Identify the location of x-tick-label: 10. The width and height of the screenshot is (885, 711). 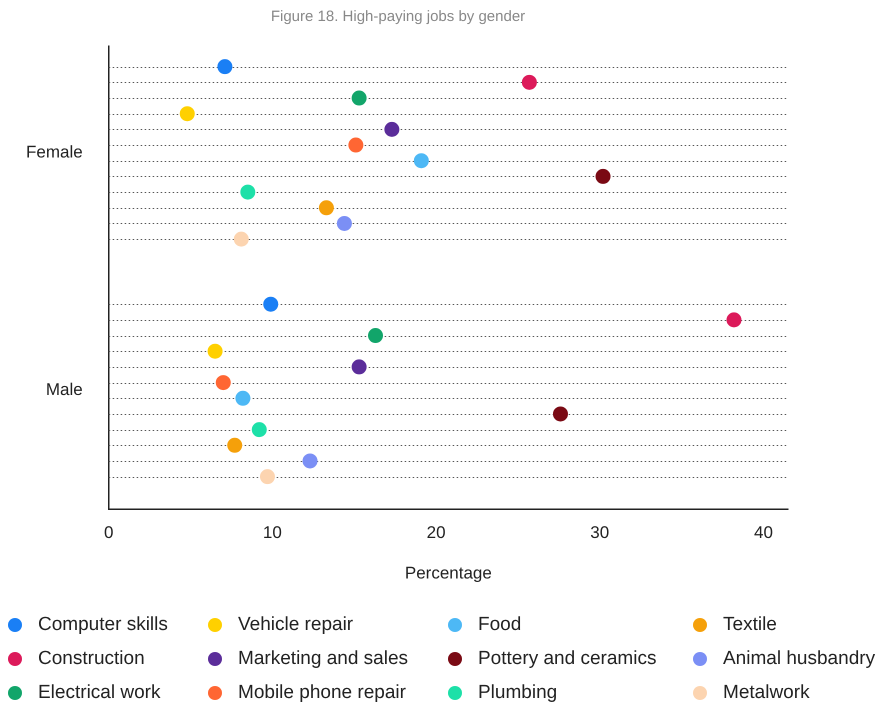
(272, 532).